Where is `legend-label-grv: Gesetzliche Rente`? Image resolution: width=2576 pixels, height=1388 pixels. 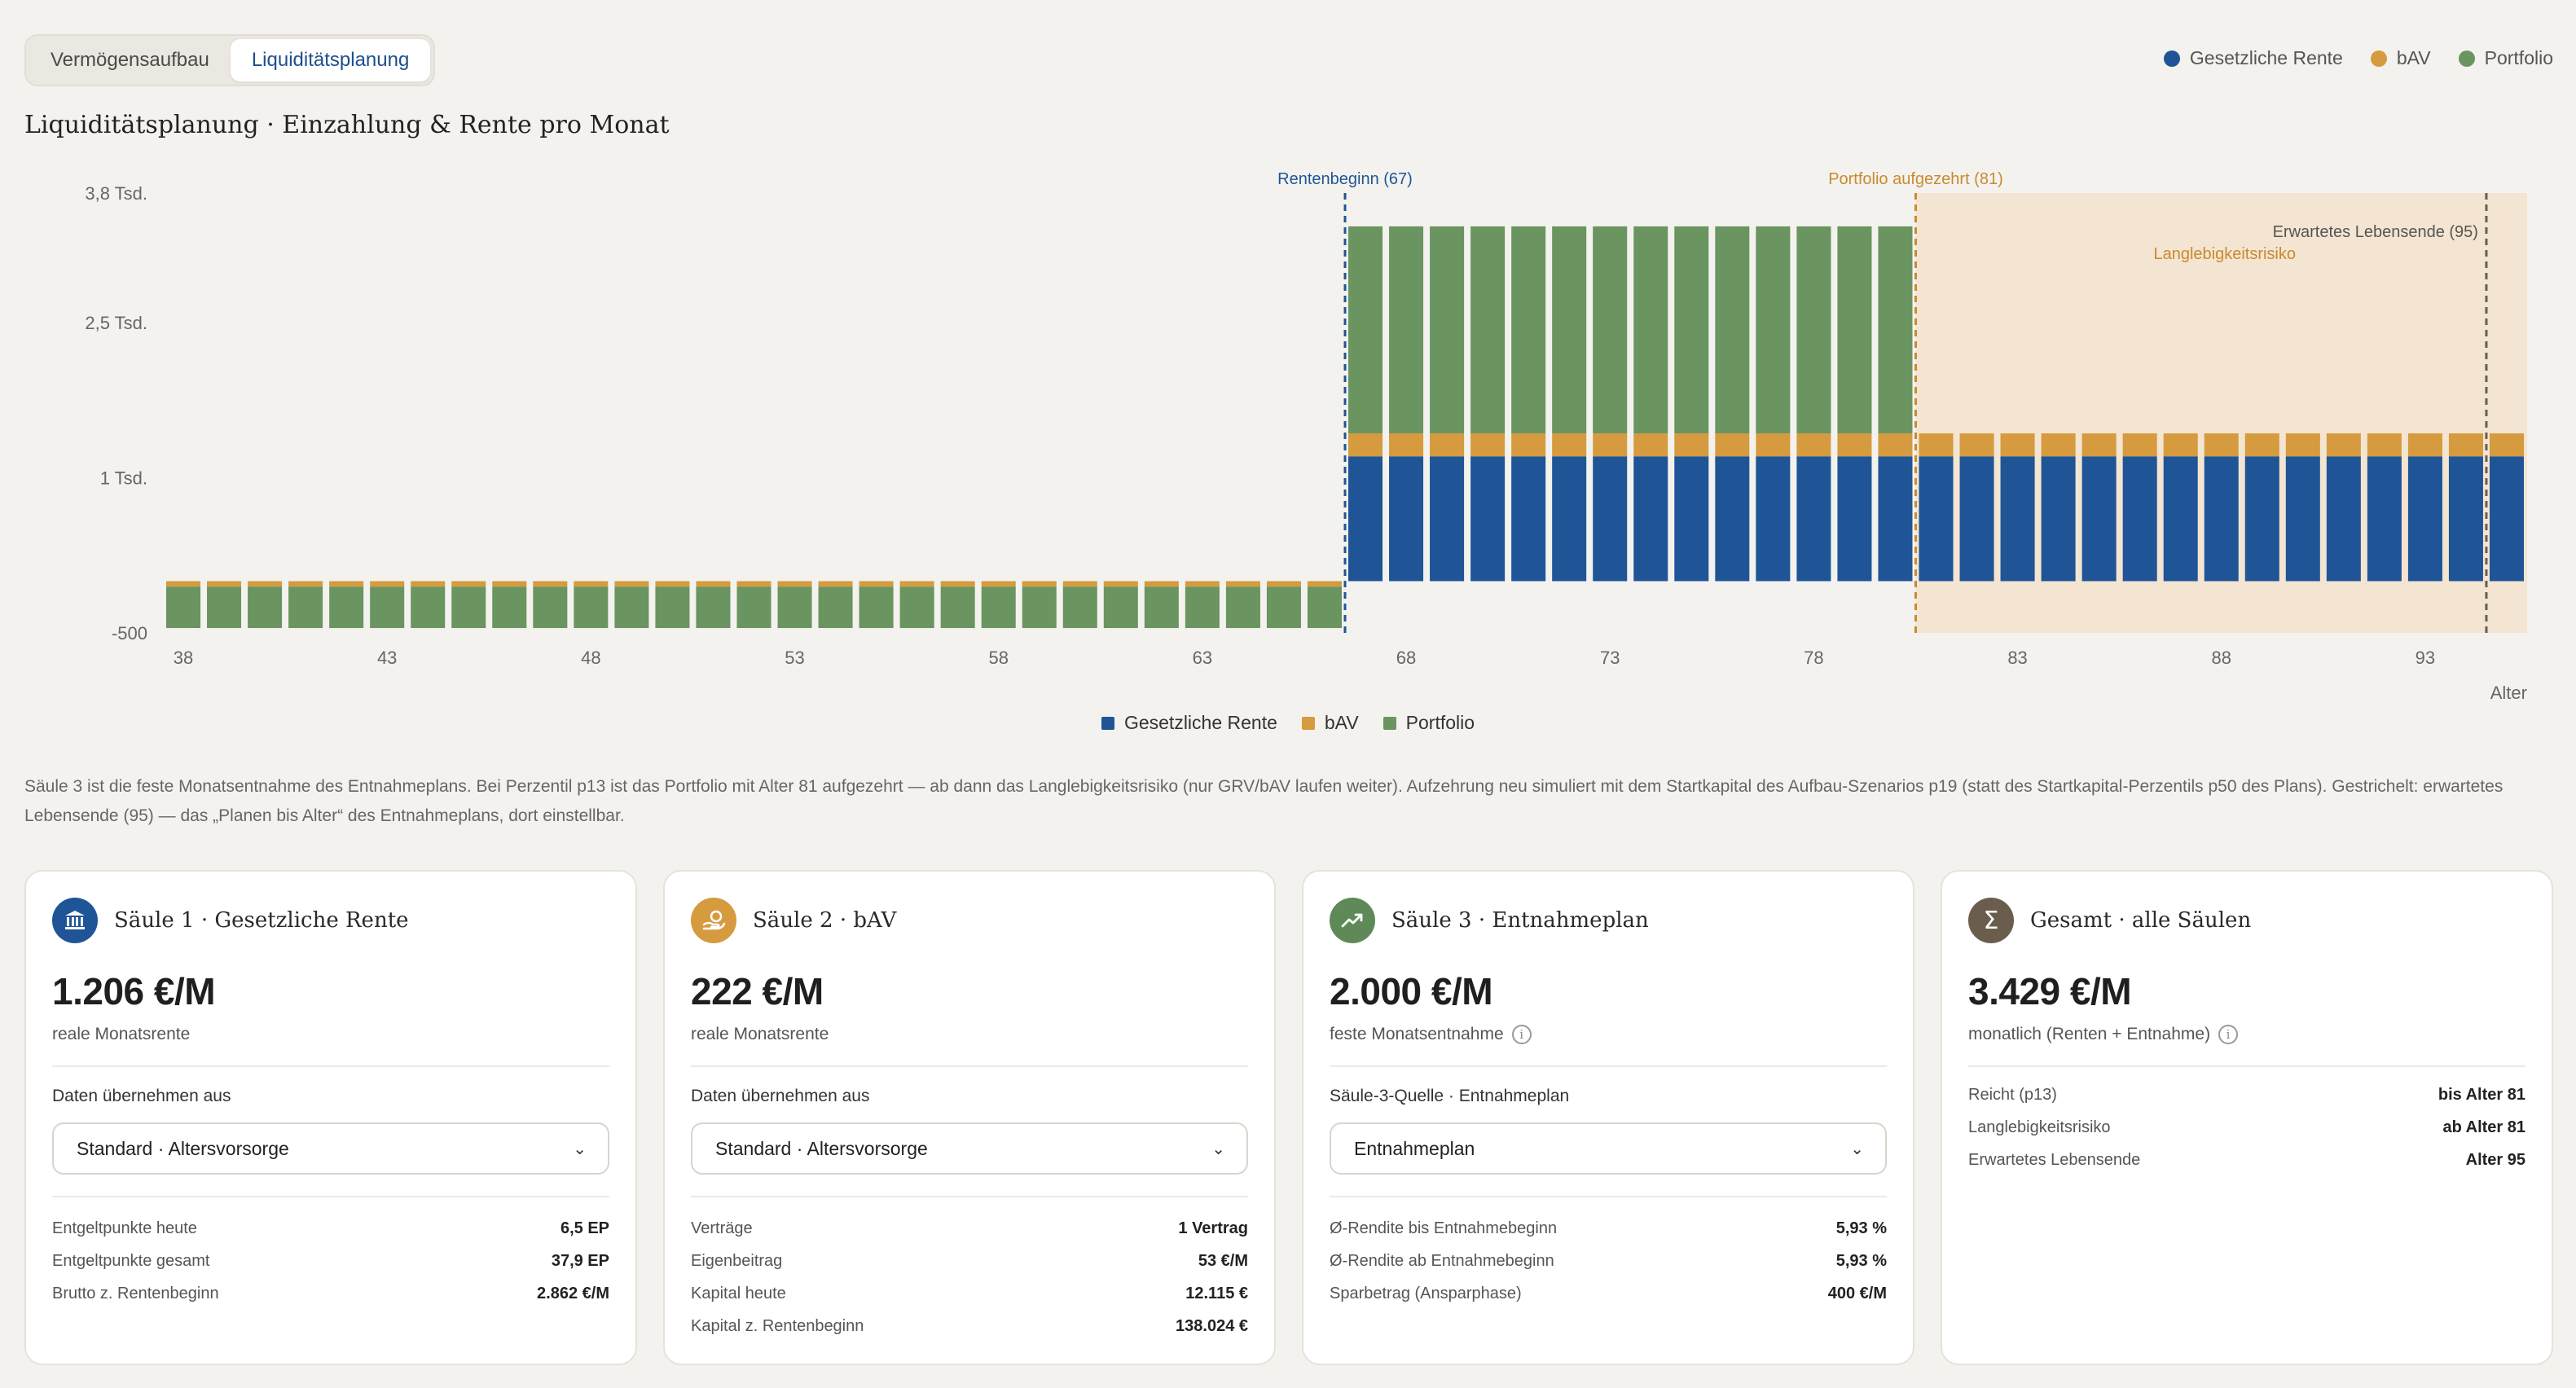
legend-label-grv: Gesetzliche Rente is located at coordinates (2266, 57).